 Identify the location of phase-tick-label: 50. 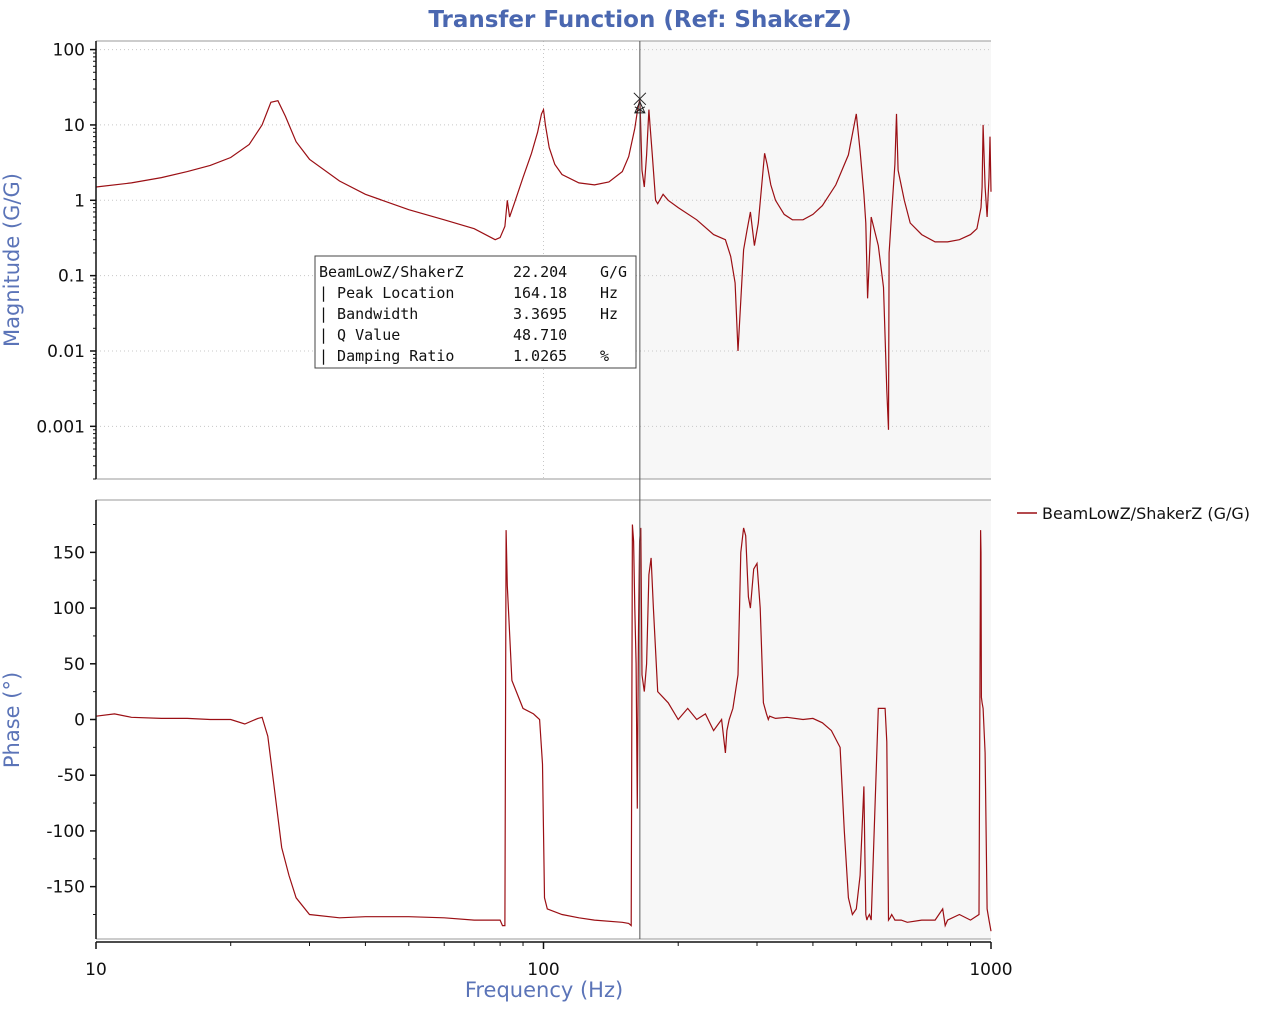
(74, 665).